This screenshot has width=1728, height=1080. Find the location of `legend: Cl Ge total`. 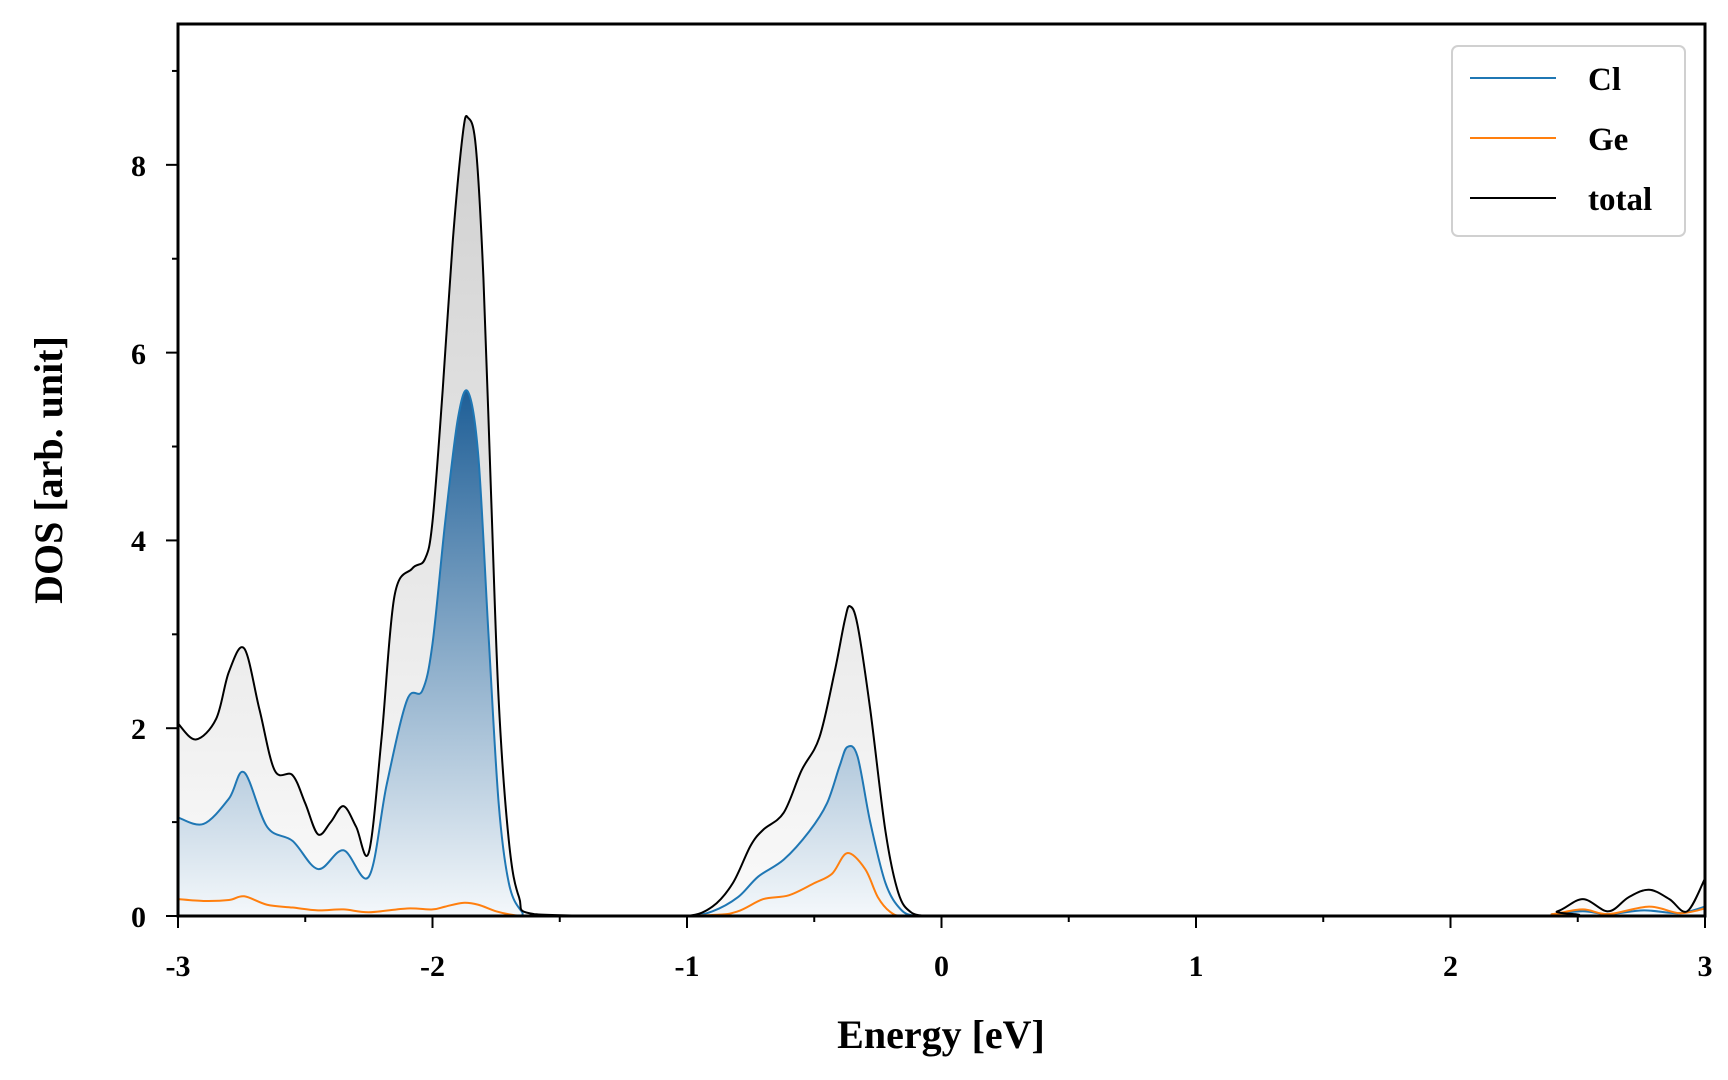

legend: Cl Ge total is located at coordinates (1568, 141).